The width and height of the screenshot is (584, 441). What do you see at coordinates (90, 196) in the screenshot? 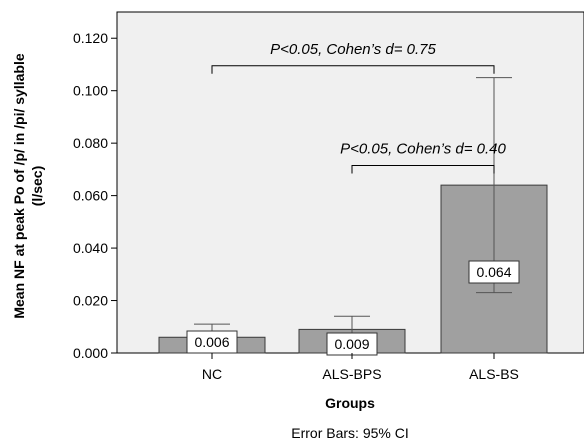
I see `y-tick-label: 0.060` at bounding box center [90, 196].